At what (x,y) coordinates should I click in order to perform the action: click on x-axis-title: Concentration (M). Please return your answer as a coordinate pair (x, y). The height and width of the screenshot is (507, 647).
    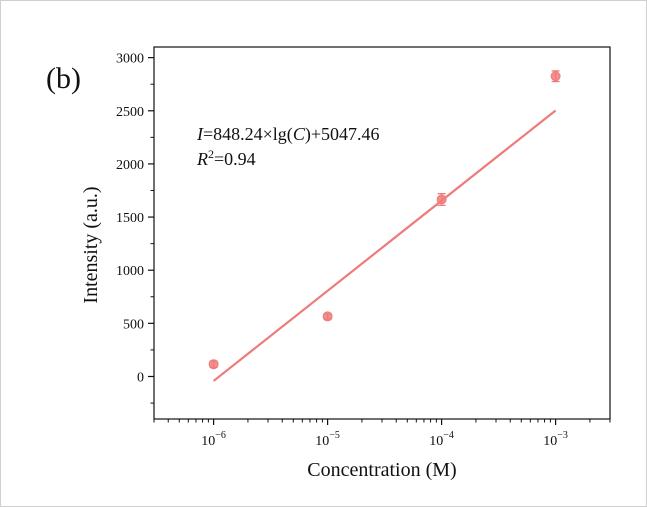
    Looking at the image, I should click on (381, 470).